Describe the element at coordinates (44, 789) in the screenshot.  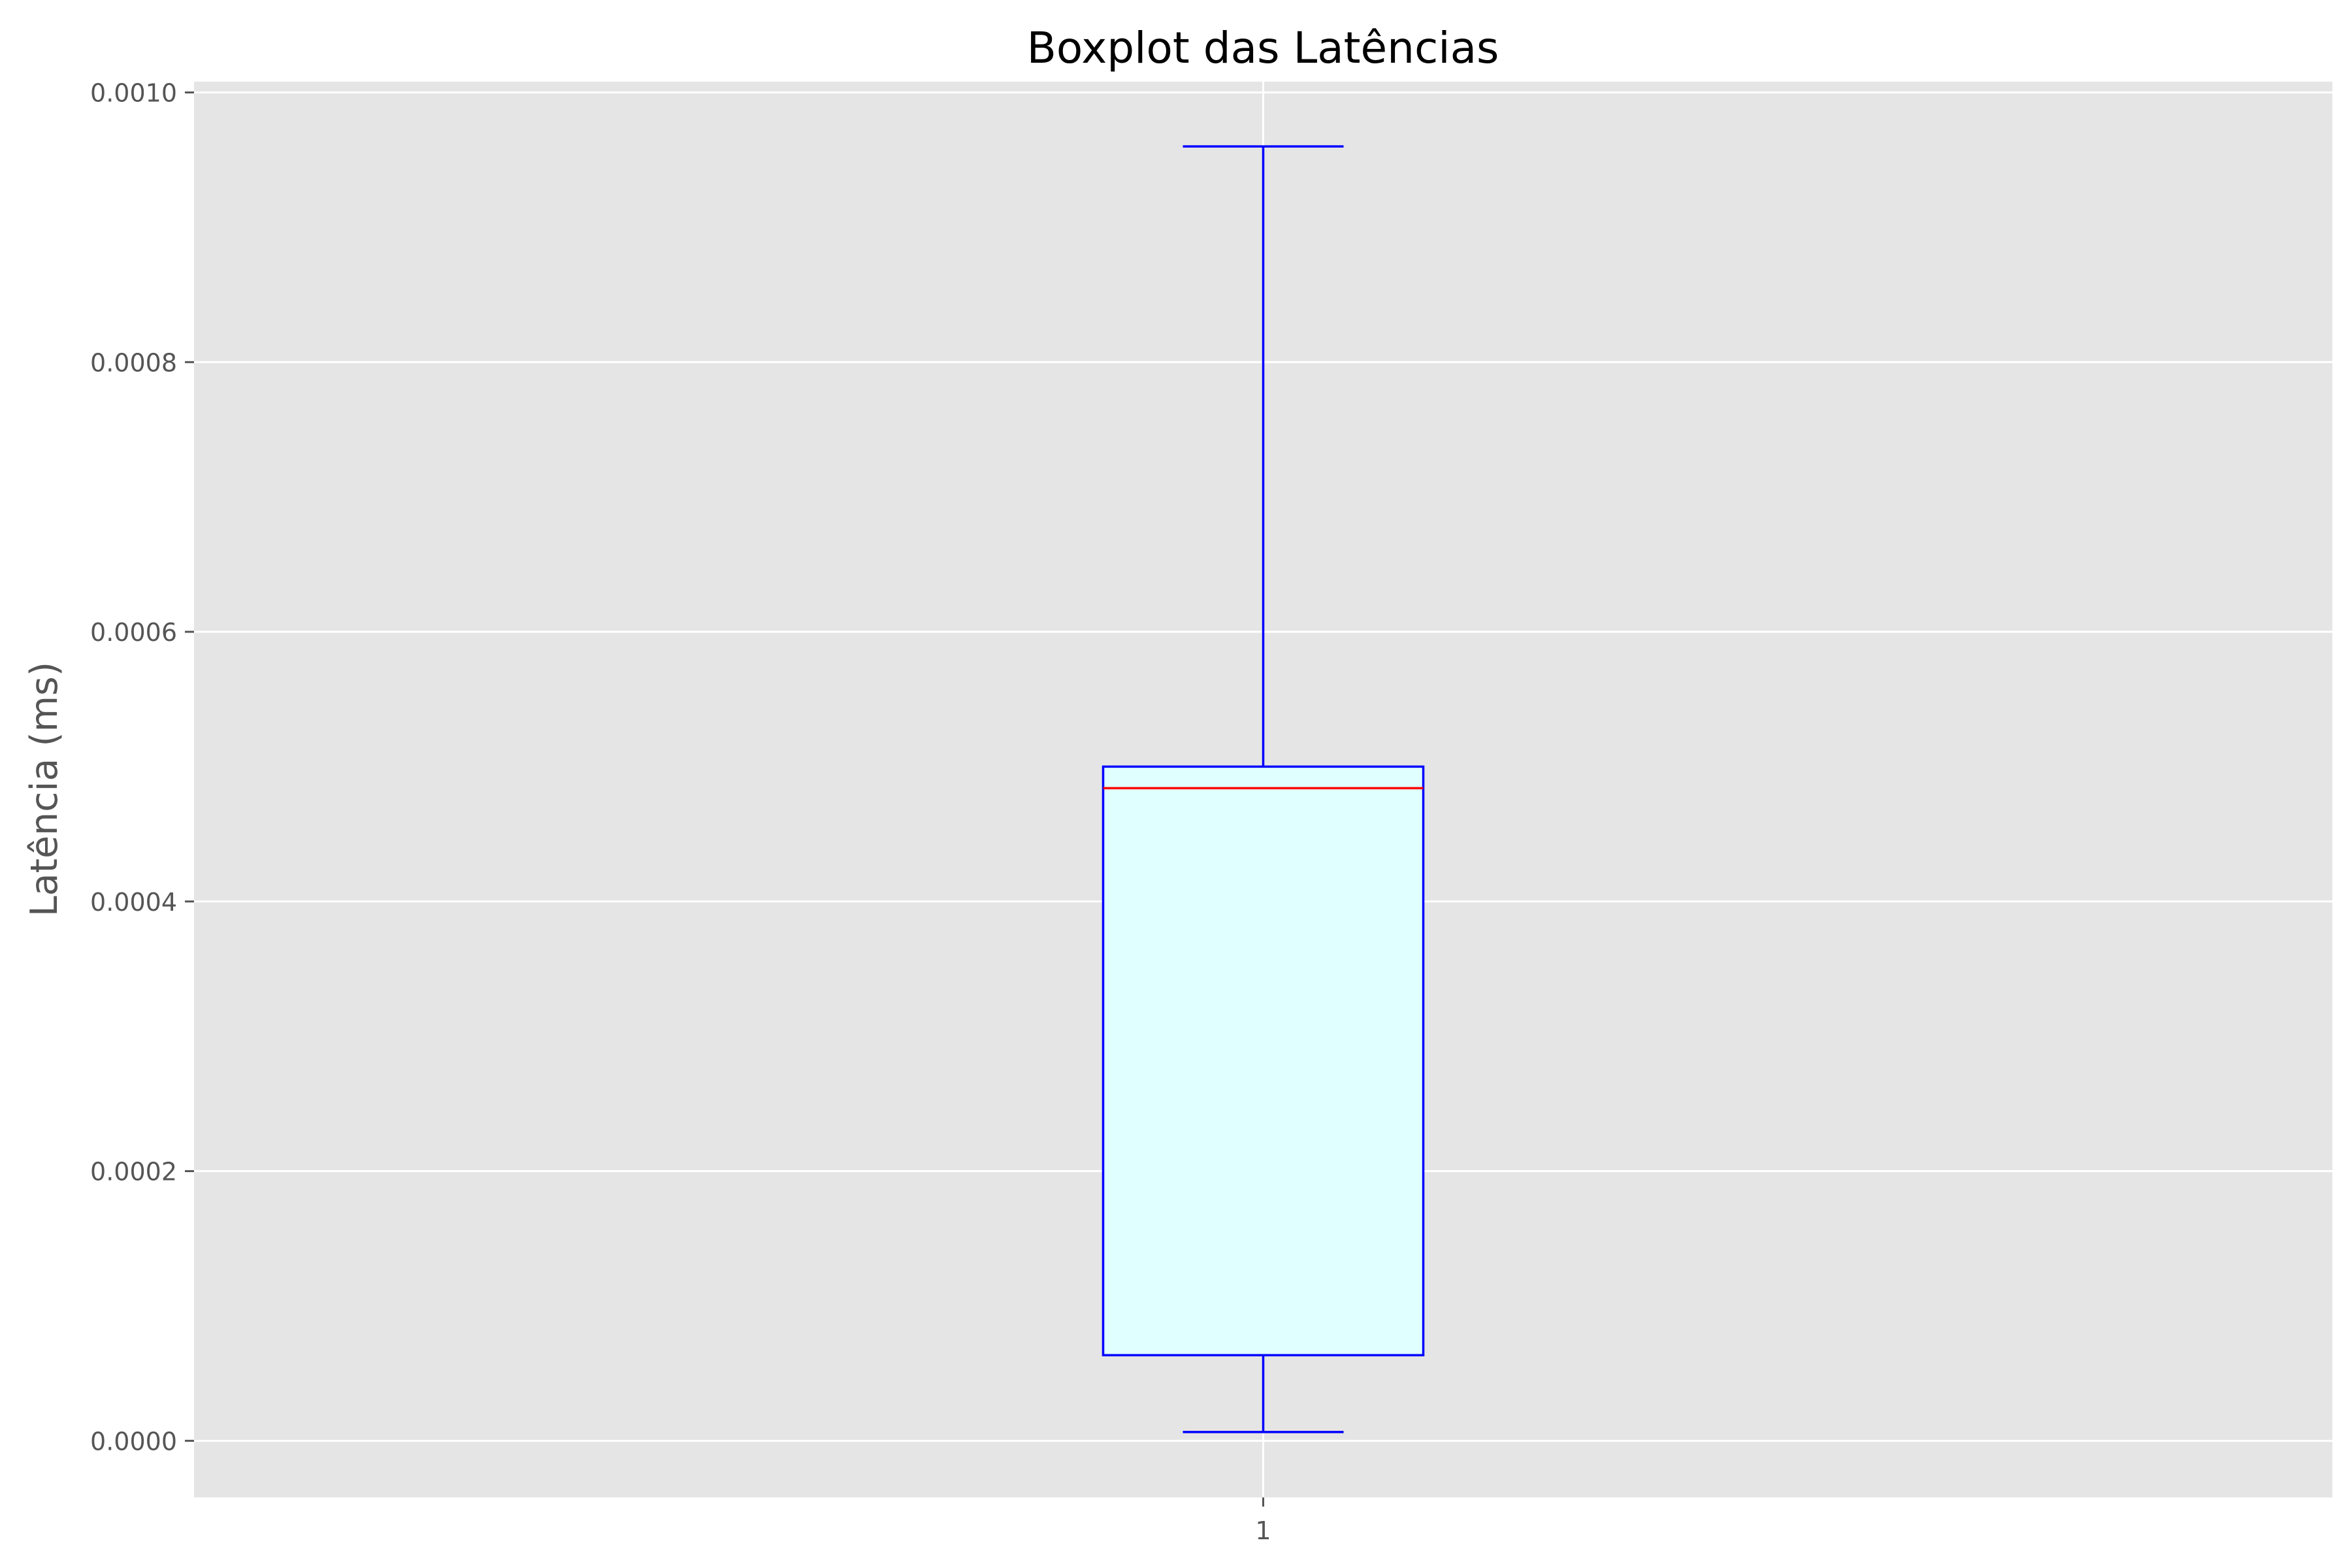
I see `y-axis-label: Latência (ms)` at that location.